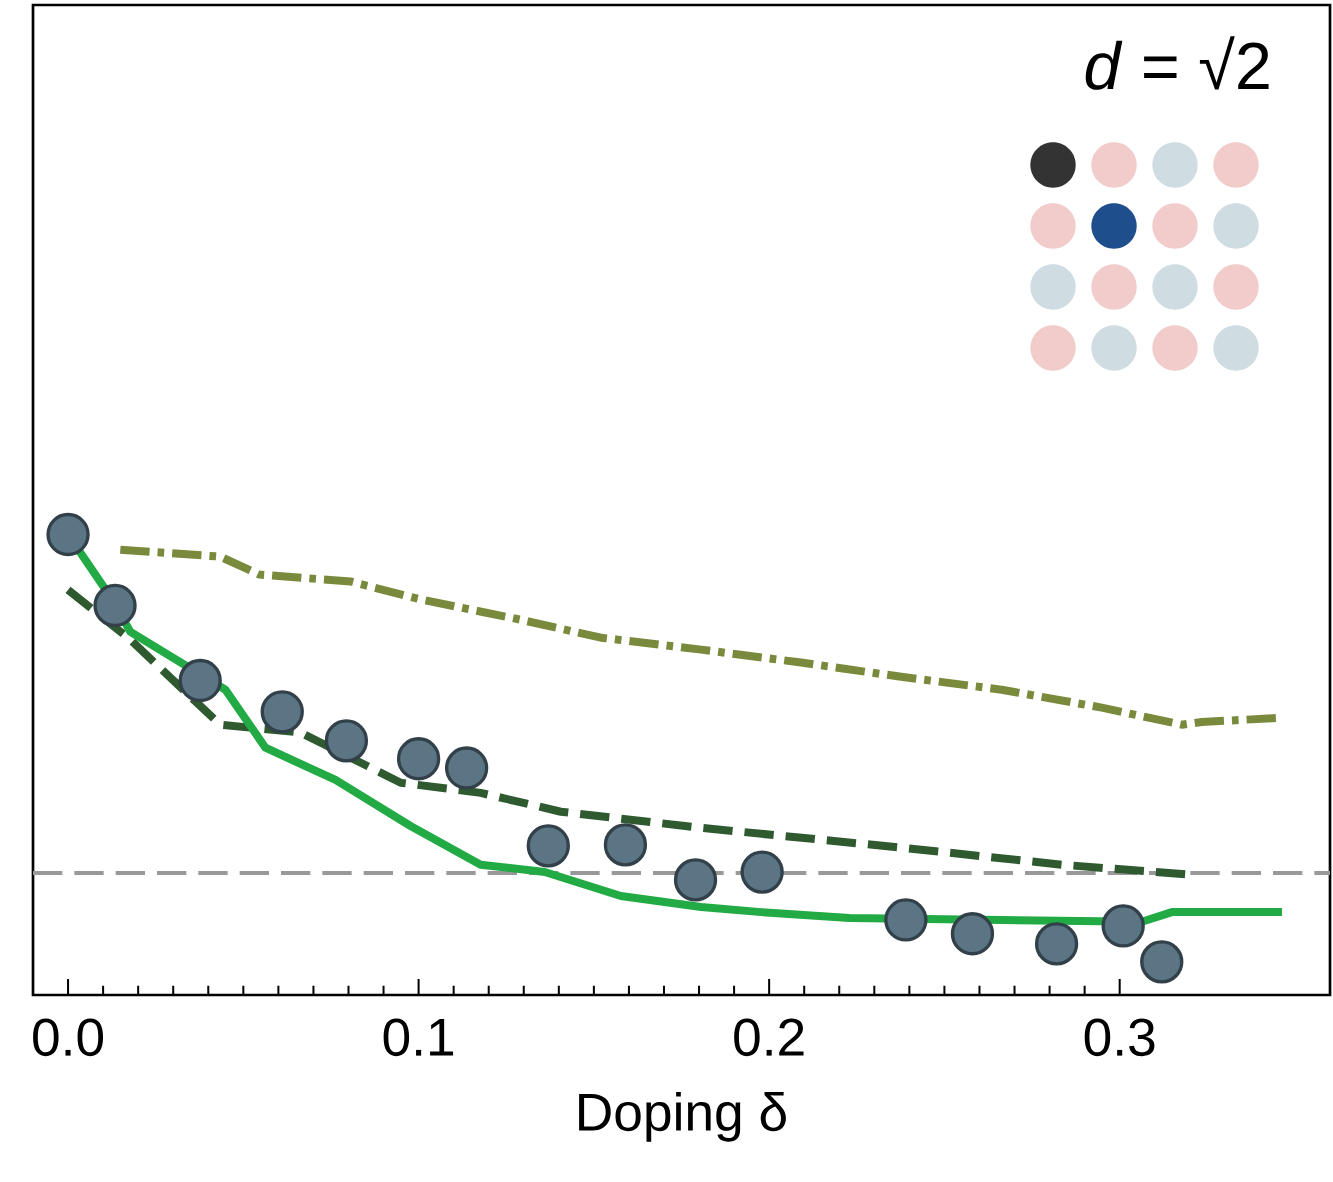 The width and height of the screenshot is (1333, 1182). I want to click on x-tick-label: 0.0, so click(68, 1037).